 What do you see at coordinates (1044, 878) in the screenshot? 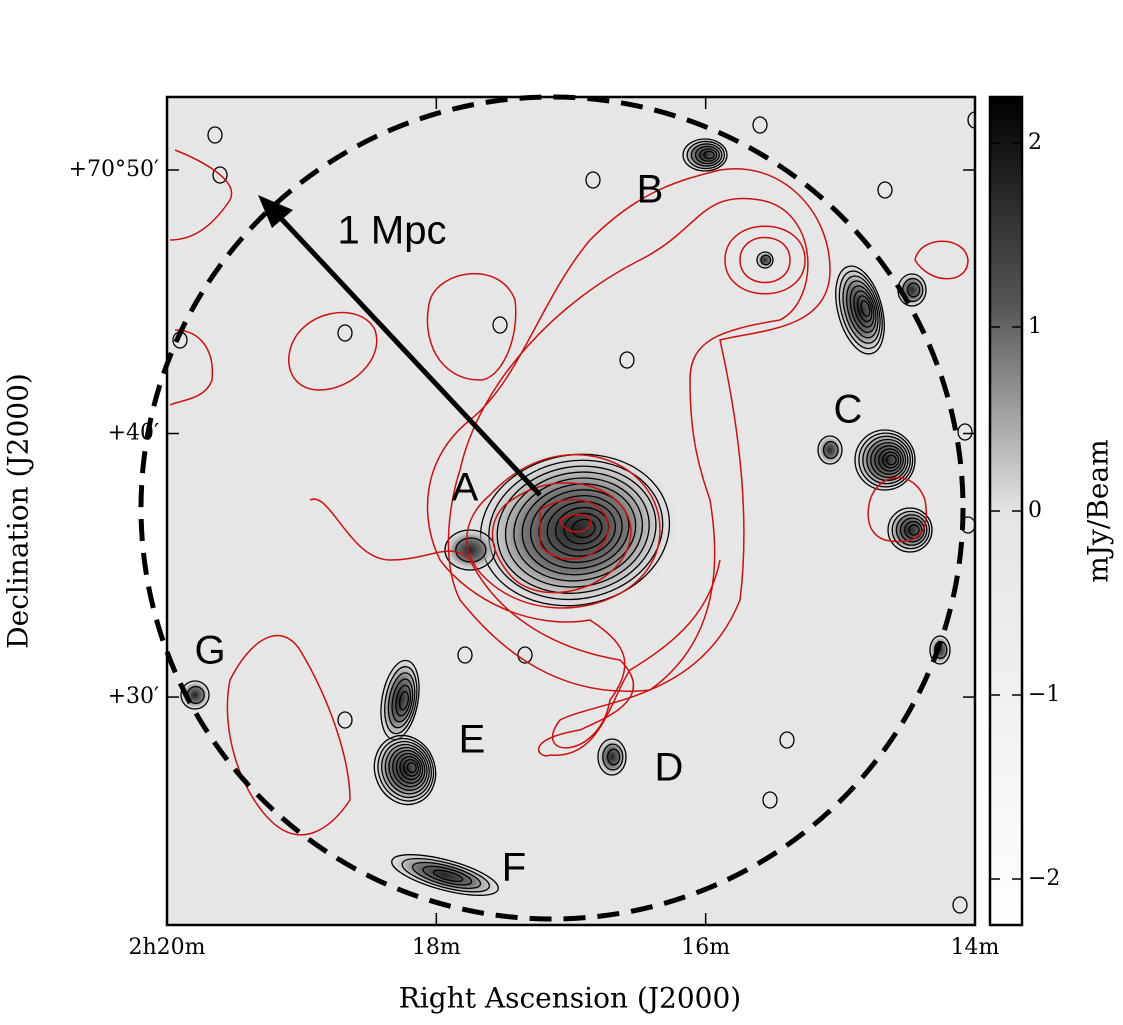
I see `colorbar-tick-label: −2` at bounding box center [1044, 878].